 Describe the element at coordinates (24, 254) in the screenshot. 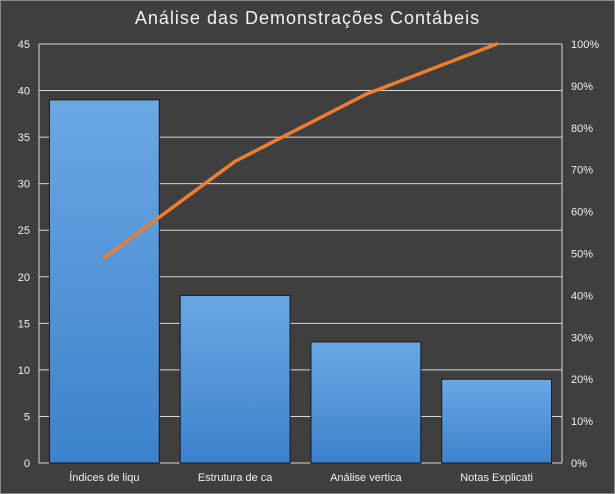

I see `primary-y-axis: 0 5 10 15 20 25 30 35 40 45` at that location.